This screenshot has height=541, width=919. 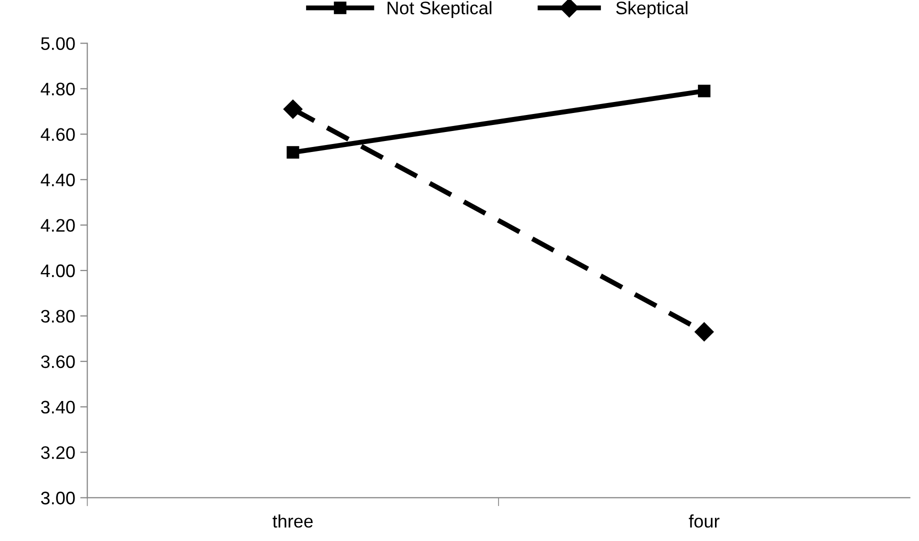 I want to click on y-tick-label: 4.60, so click(x=57, y=134).